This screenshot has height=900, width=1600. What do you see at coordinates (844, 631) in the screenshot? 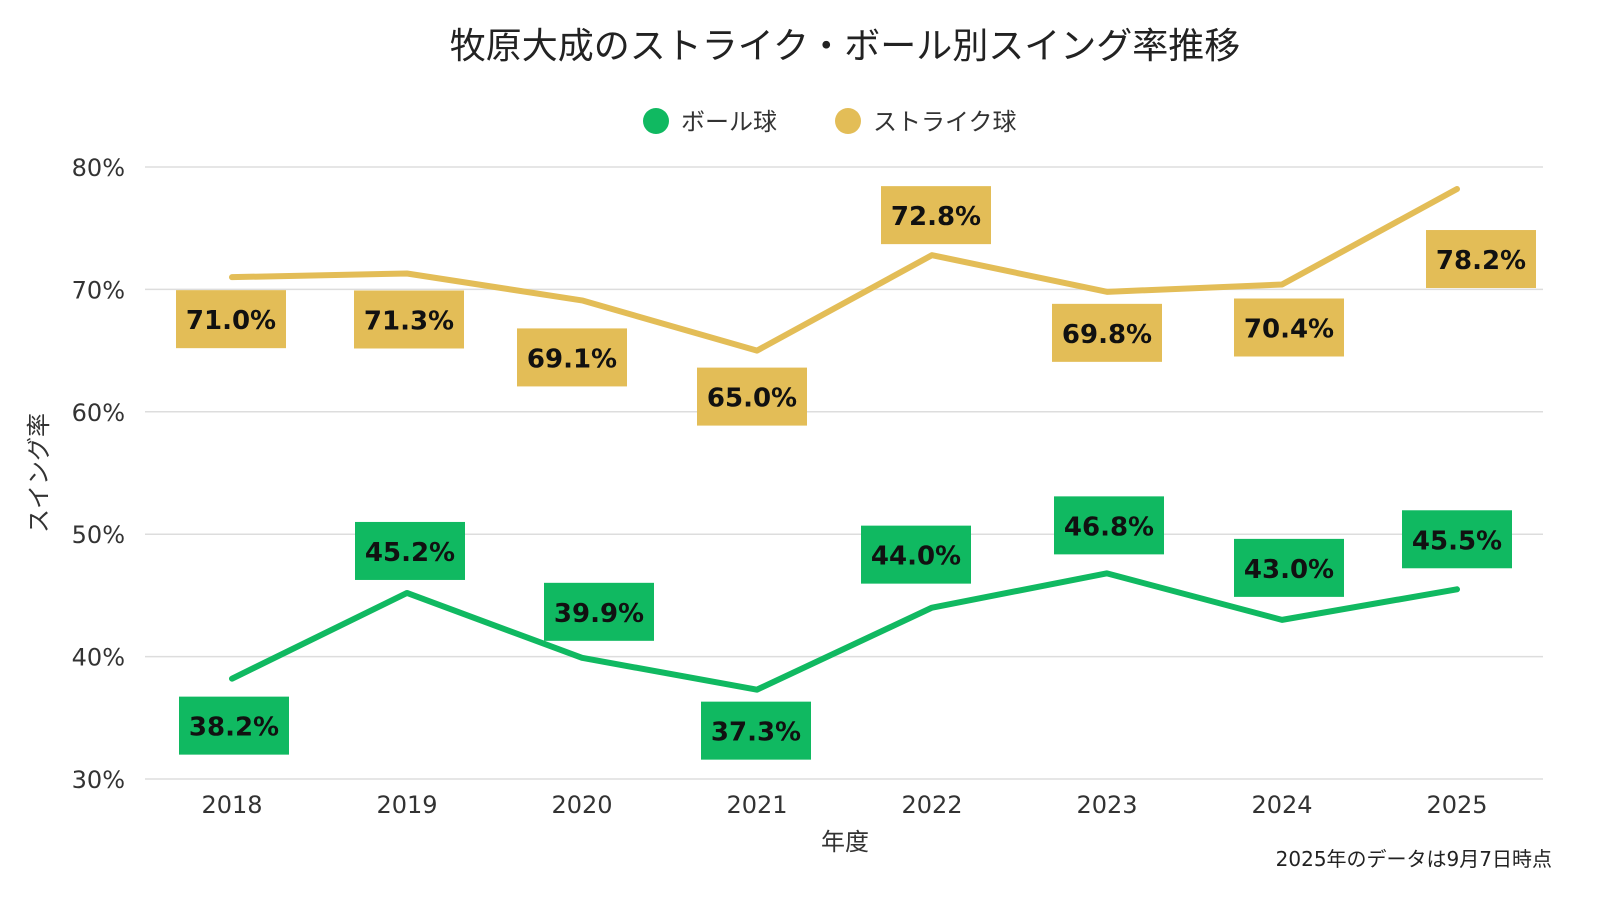
I see `ball-series-line` at bounding box center [844, 631].